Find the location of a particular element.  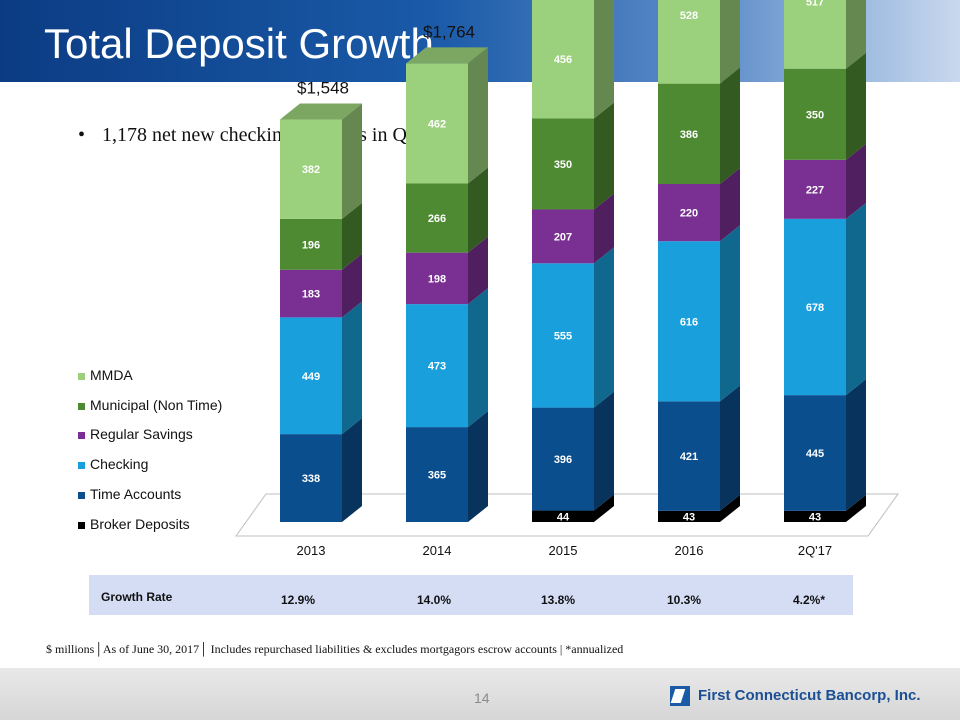

data-label: 678 is located at coordinates (815, 308).